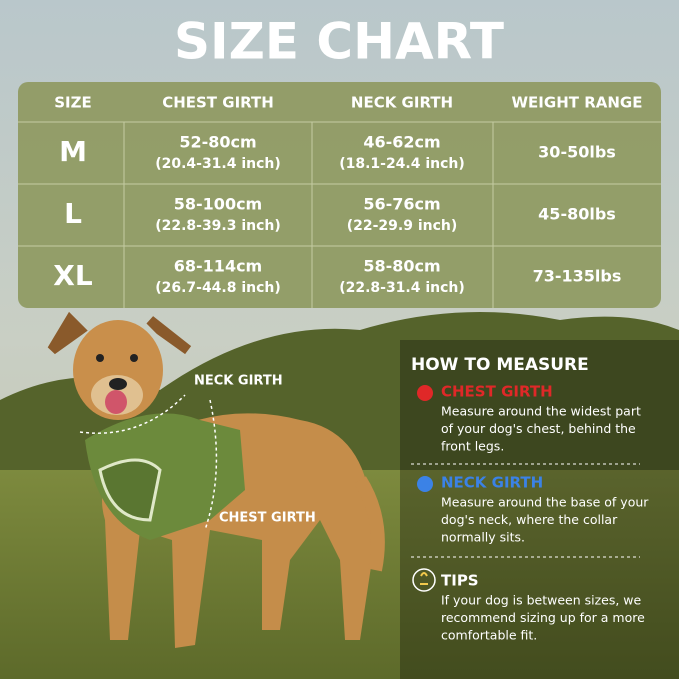 The width and height of the screenshot is (679, 683). What do you see at coordinates (218, 226) in the screenshot?
I see `chest-inch: (22.8-39.3 inch)` at bounding box center [218, 226].